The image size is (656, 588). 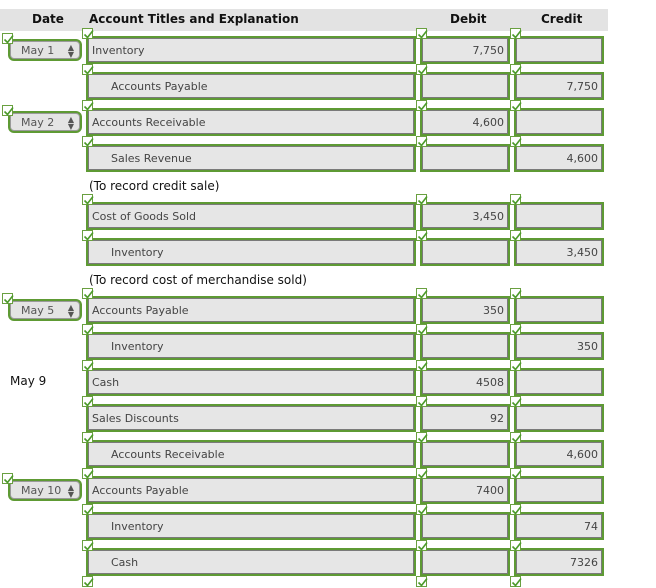 What do you see at coordinates (106, 382) in the screenshot?
I see `account-title-value: Cash` at bounding box center [106, 382].